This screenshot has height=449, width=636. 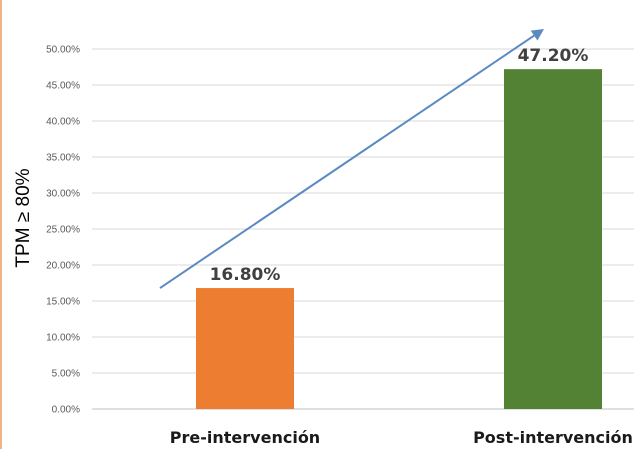 What do you see at coordinates (63, 338) in the screenshot?
I see `y-tick-label: 10.00%` at bounding box center [63, 338].